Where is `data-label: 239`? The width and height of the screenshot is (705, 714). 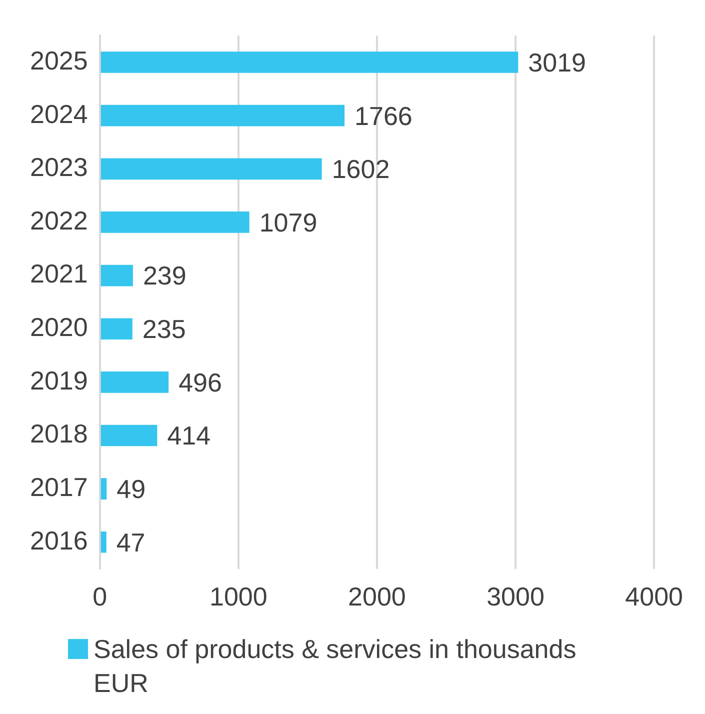 data-label: 239 is located at coordinates (164, 275).